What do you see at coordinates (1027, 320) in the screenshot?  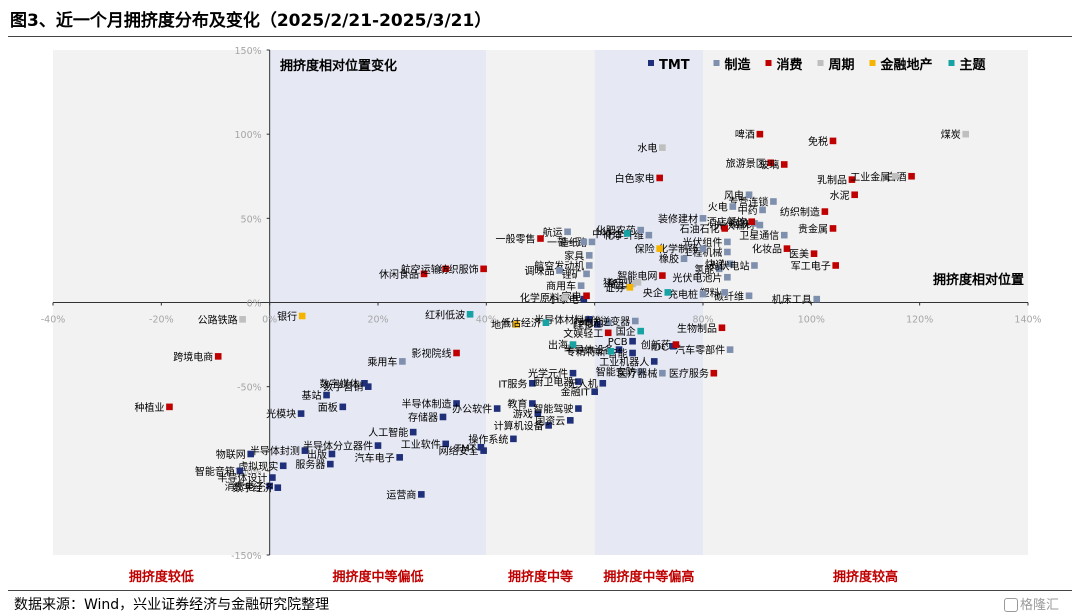 I see `x-tick-label-9: 140%` at bounding box center [1027, 320].